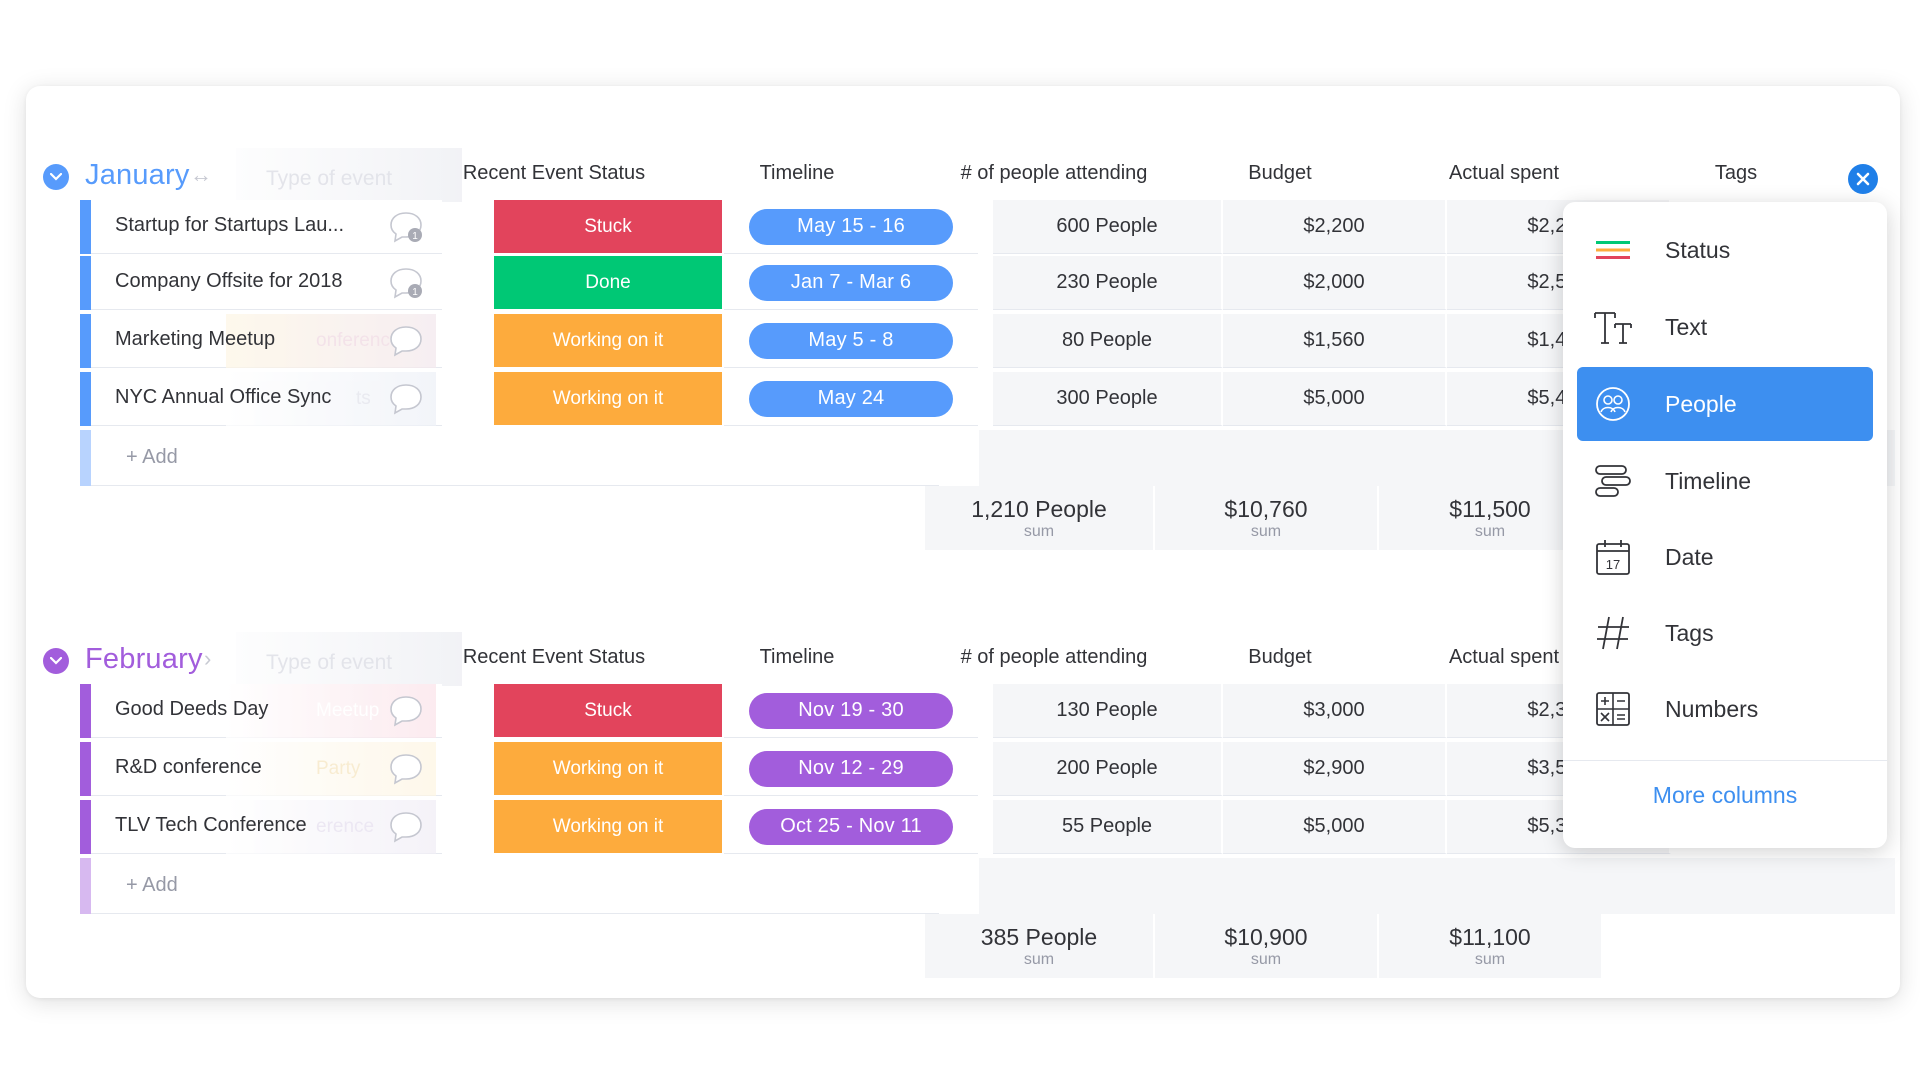 The image size is (1920, 1080). I want to click on calendar-icon: 17, so click(1613, 557).